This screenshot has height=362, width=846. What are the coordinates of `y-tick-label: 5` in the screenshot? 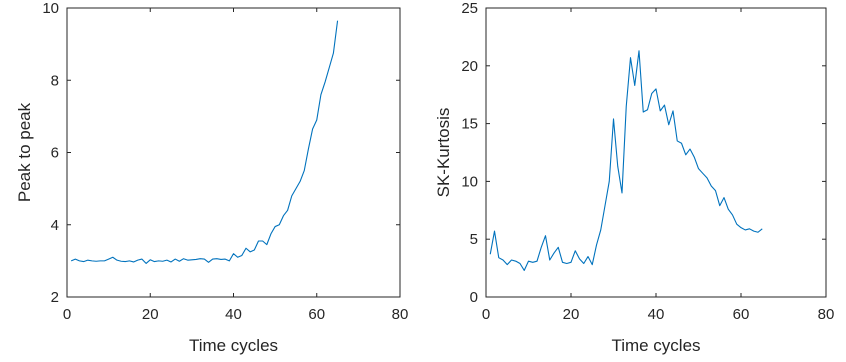 It's located at (474, 239).